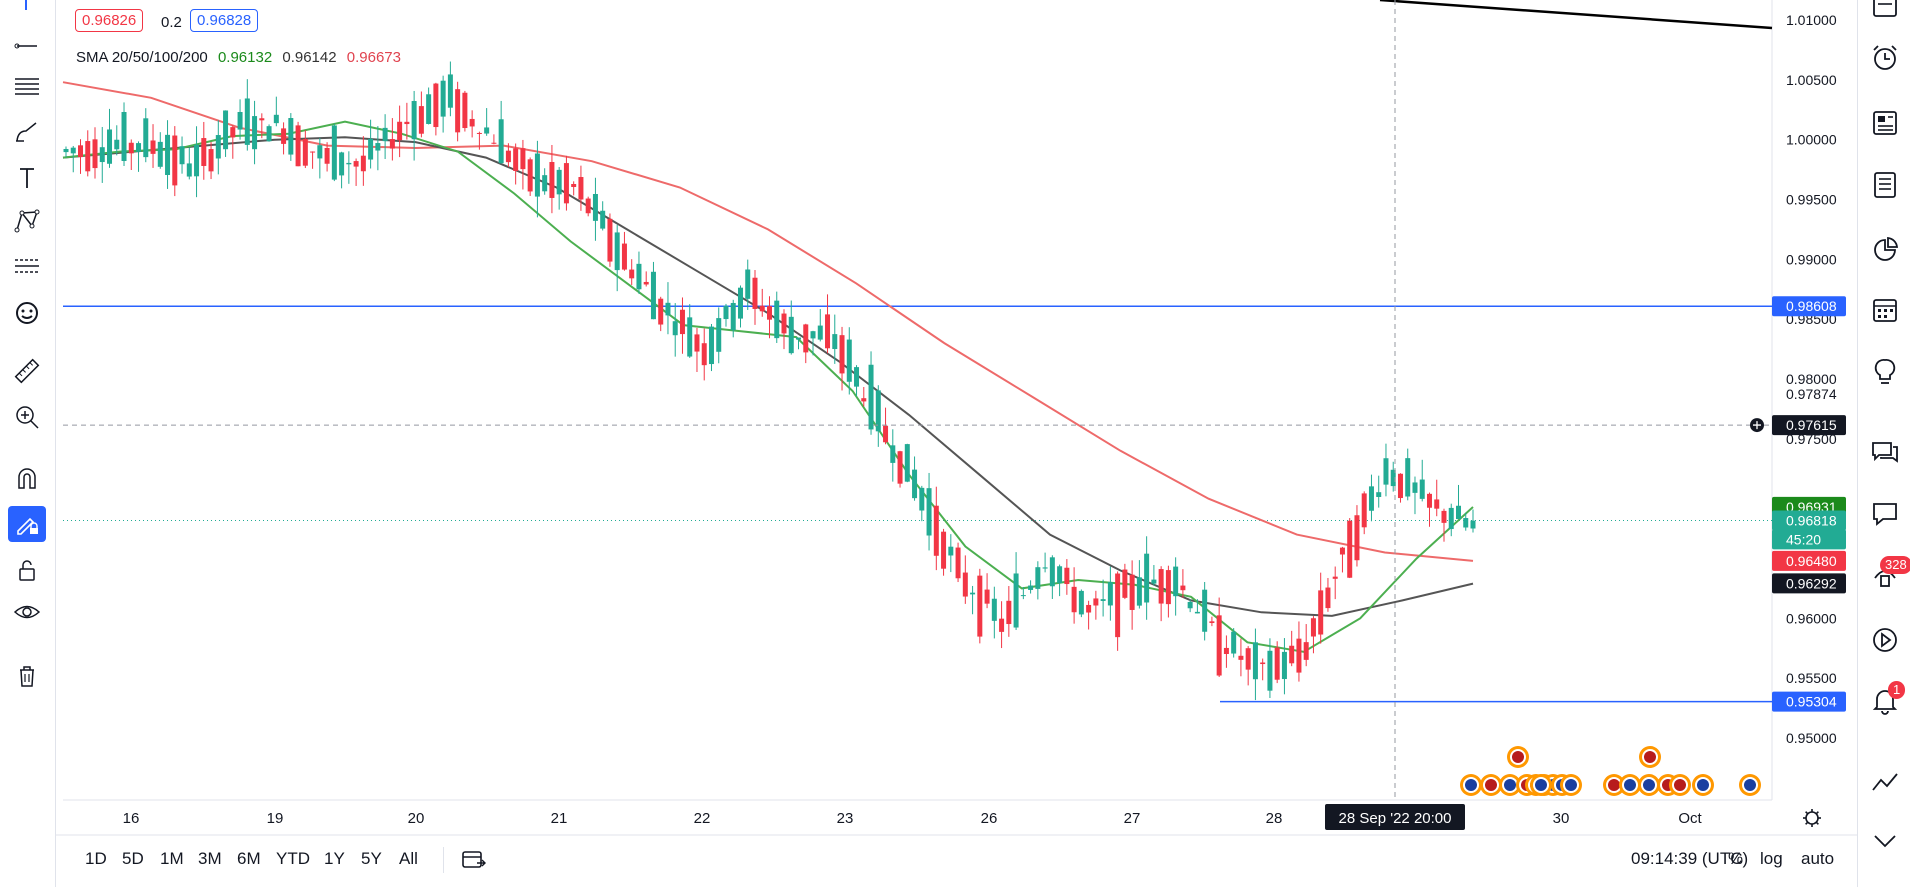  Describe the element at coordinates (1885, 640) in the screenshot. I see `streams-icon` at that location.